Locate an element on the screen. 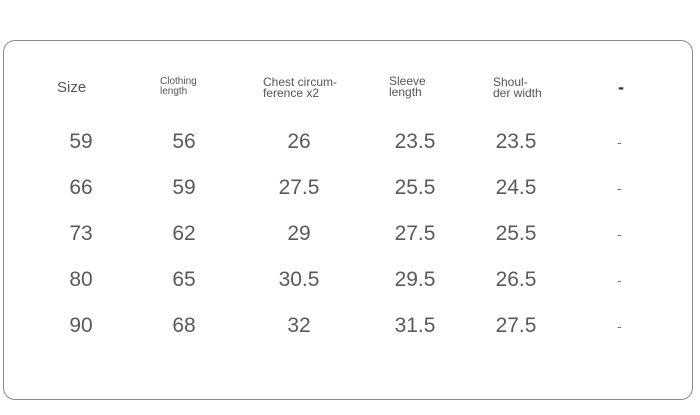  header-clothing-length-line2: length is located at coordinates (174, 91).